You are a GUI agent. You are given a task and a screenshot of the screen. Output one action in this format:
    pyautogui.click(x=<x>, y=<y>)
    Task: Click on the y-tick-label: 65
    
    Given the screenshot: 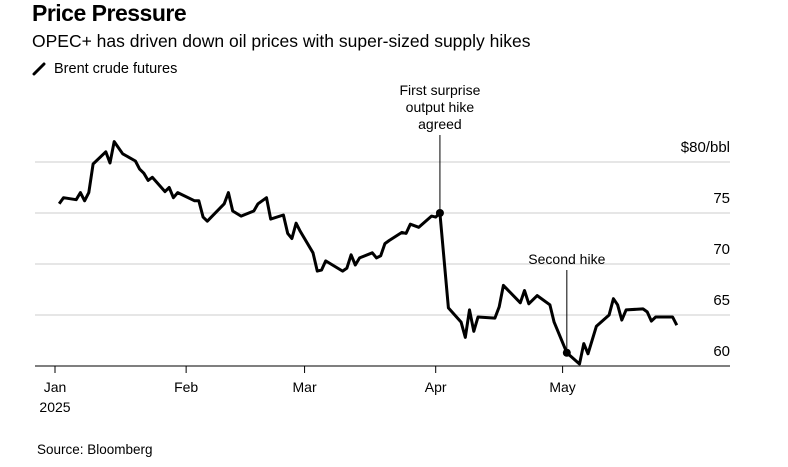 What is the action you would take?
    pyautogui.click(x=721, y=300)
    